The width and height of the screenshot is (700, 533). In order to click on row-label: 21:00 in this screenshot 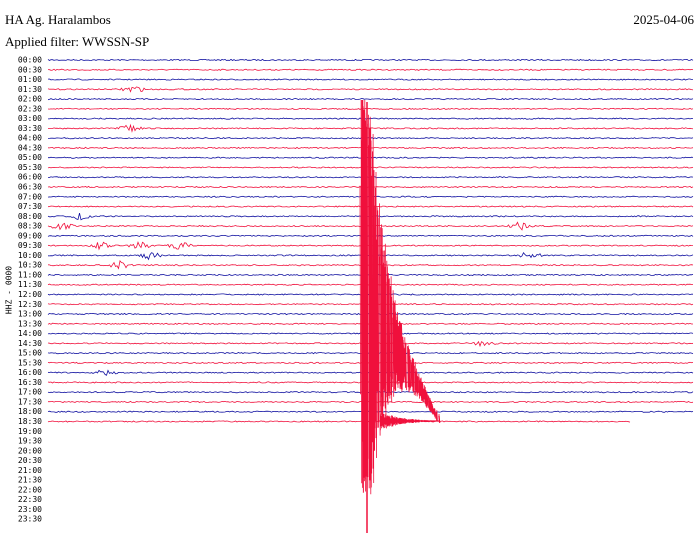, I will do `click(30, 470)`.